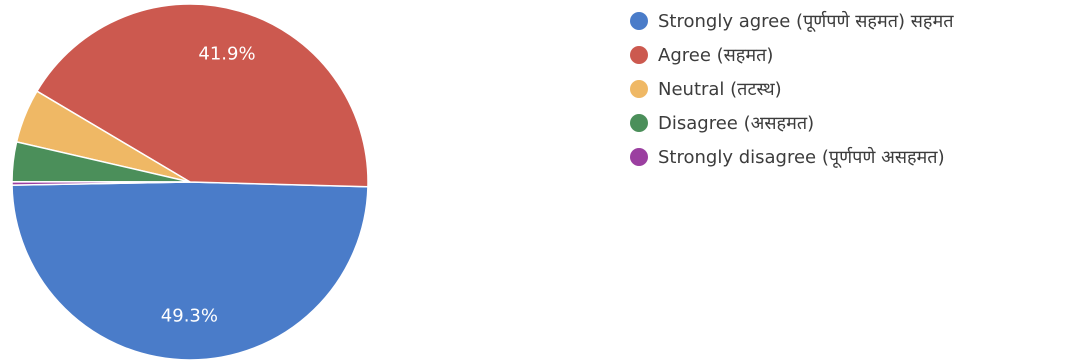 The image size is (1066, 362). I want to click on pie-slice-label-agree: 41.9%, so click(226, 54).